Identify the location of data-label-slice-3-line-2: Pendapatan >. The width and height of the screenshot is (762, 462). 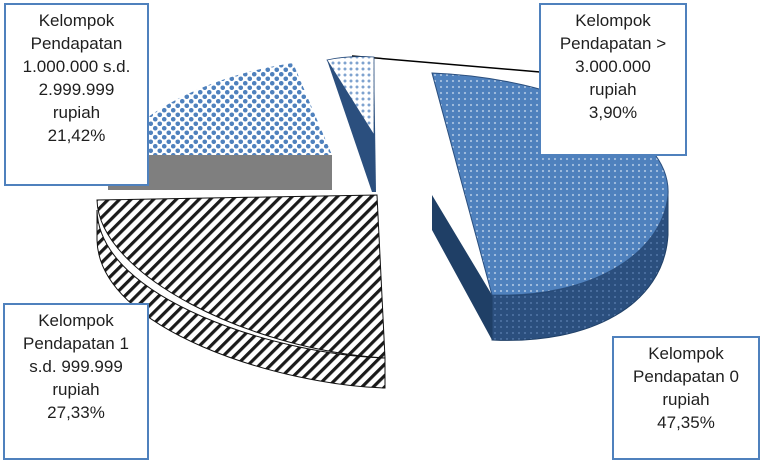
(613, 43).